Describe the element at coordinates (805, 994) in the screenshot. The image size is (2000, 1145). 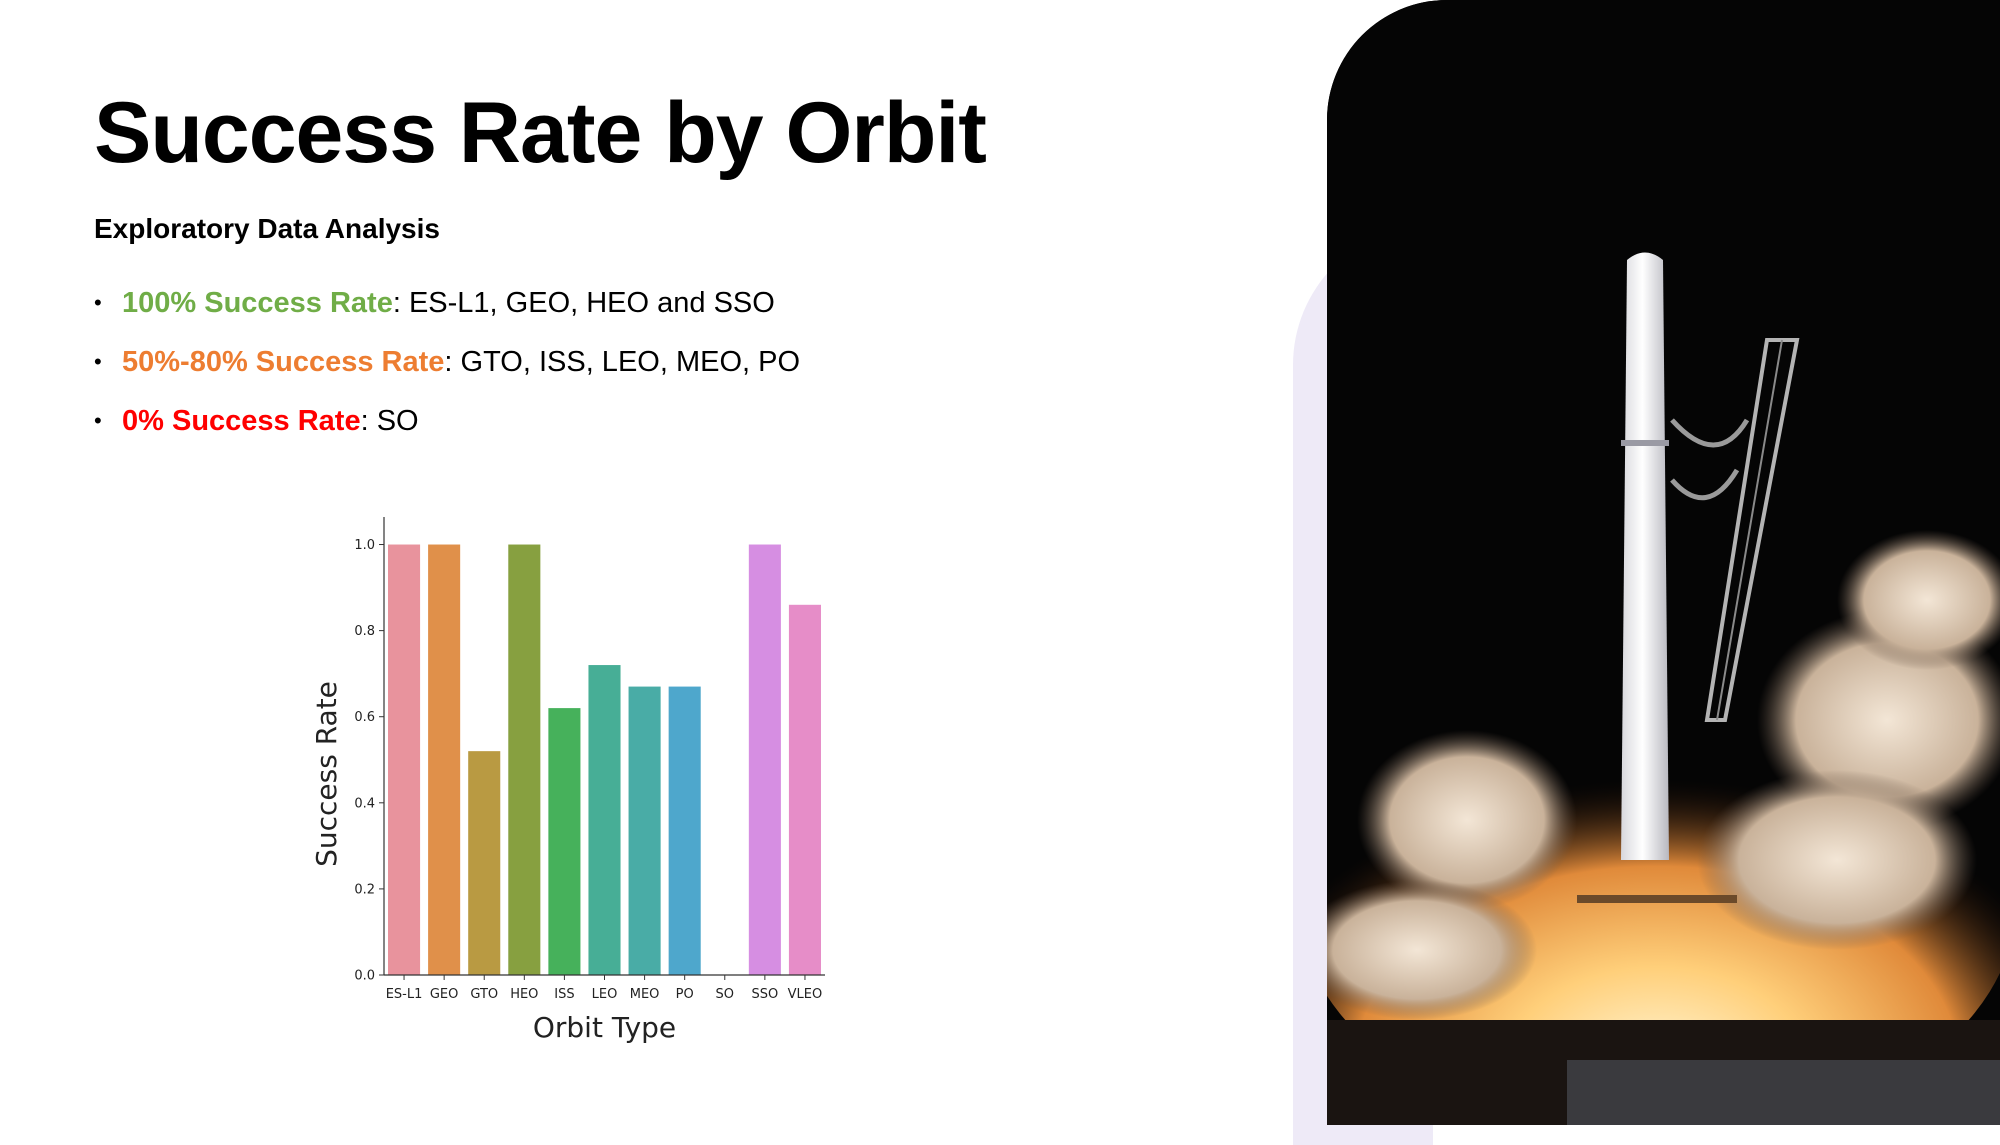
I see `x-tick-label: VLEO` at that location.